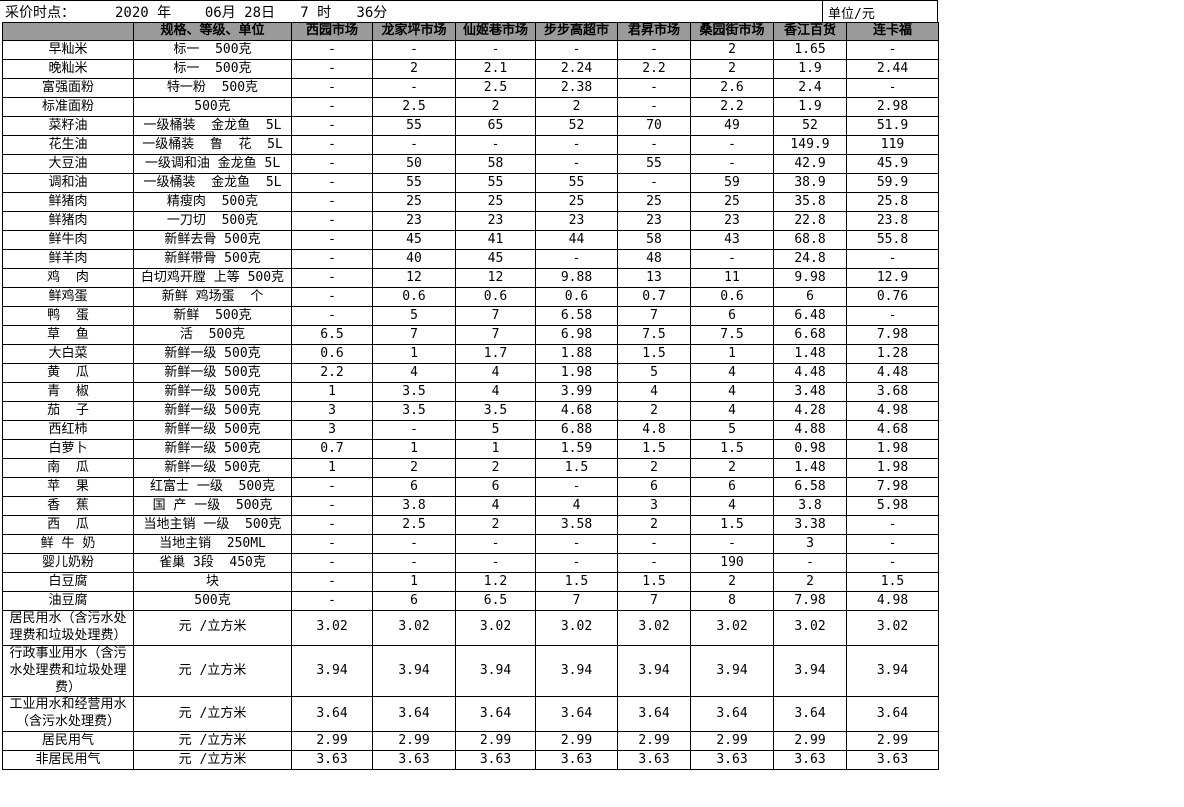 The width and height of the screenshot is (1184, 807). What do you see at coordinates (212, 316) in the screenshot?
I see `spec-cell: 新鲜 500克` at bounding box center [212, 316].